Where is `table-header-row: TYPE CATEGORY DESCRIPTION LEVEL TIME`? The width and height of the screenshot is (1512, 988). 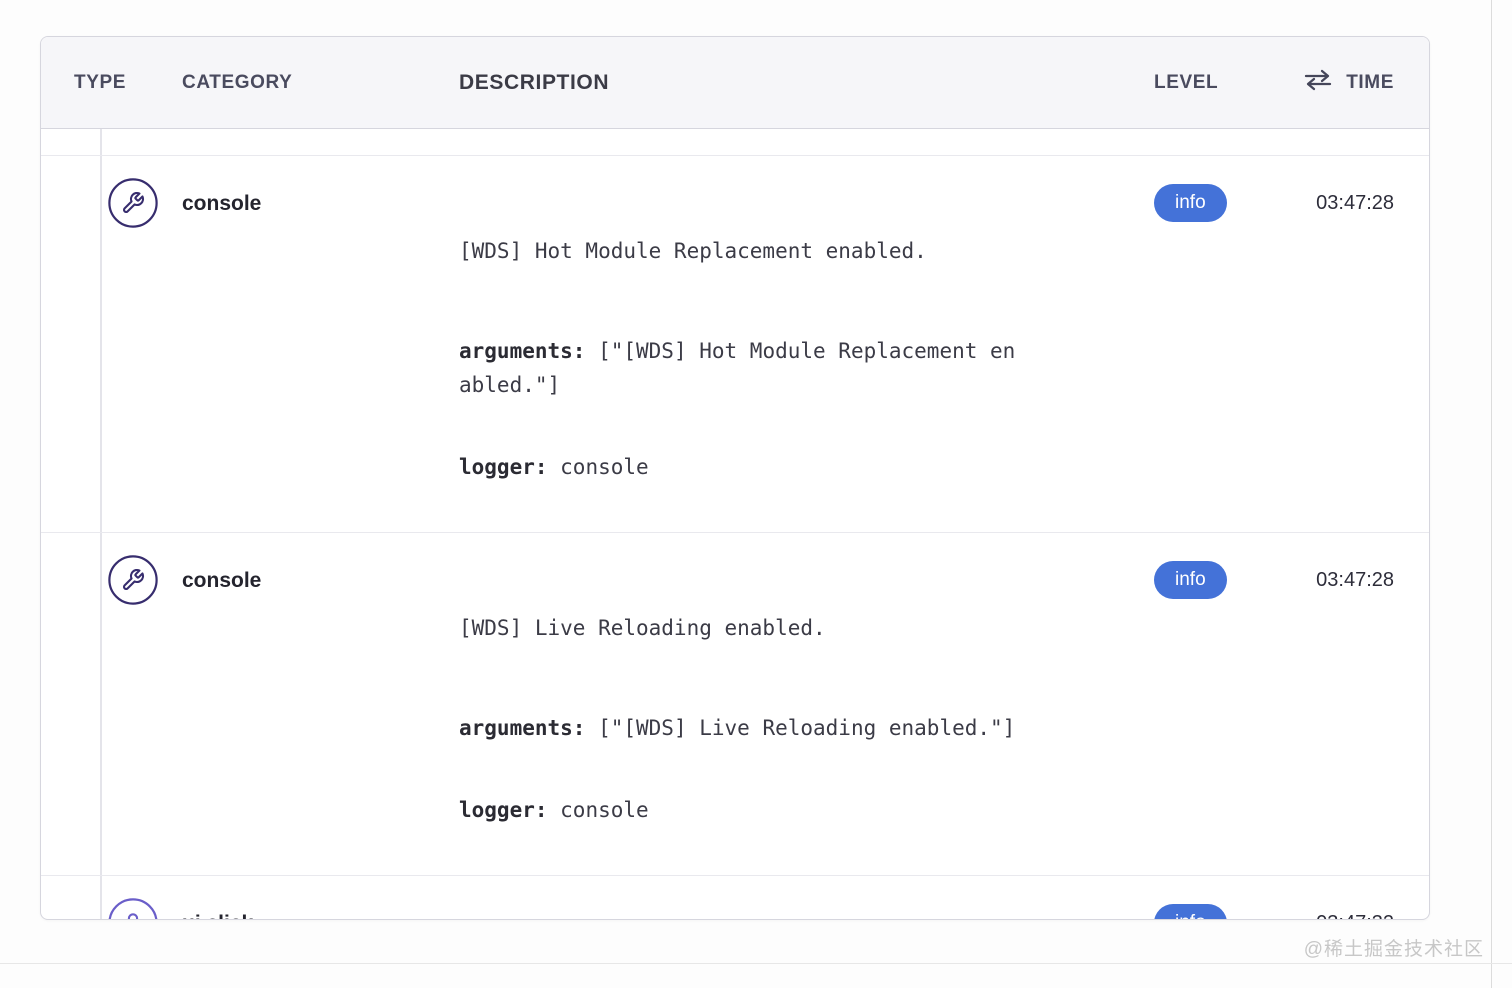 table-header-row: TYPE CATEGORY DESCRIPTION LEVEL TIME is located at coordinates (735, 83).